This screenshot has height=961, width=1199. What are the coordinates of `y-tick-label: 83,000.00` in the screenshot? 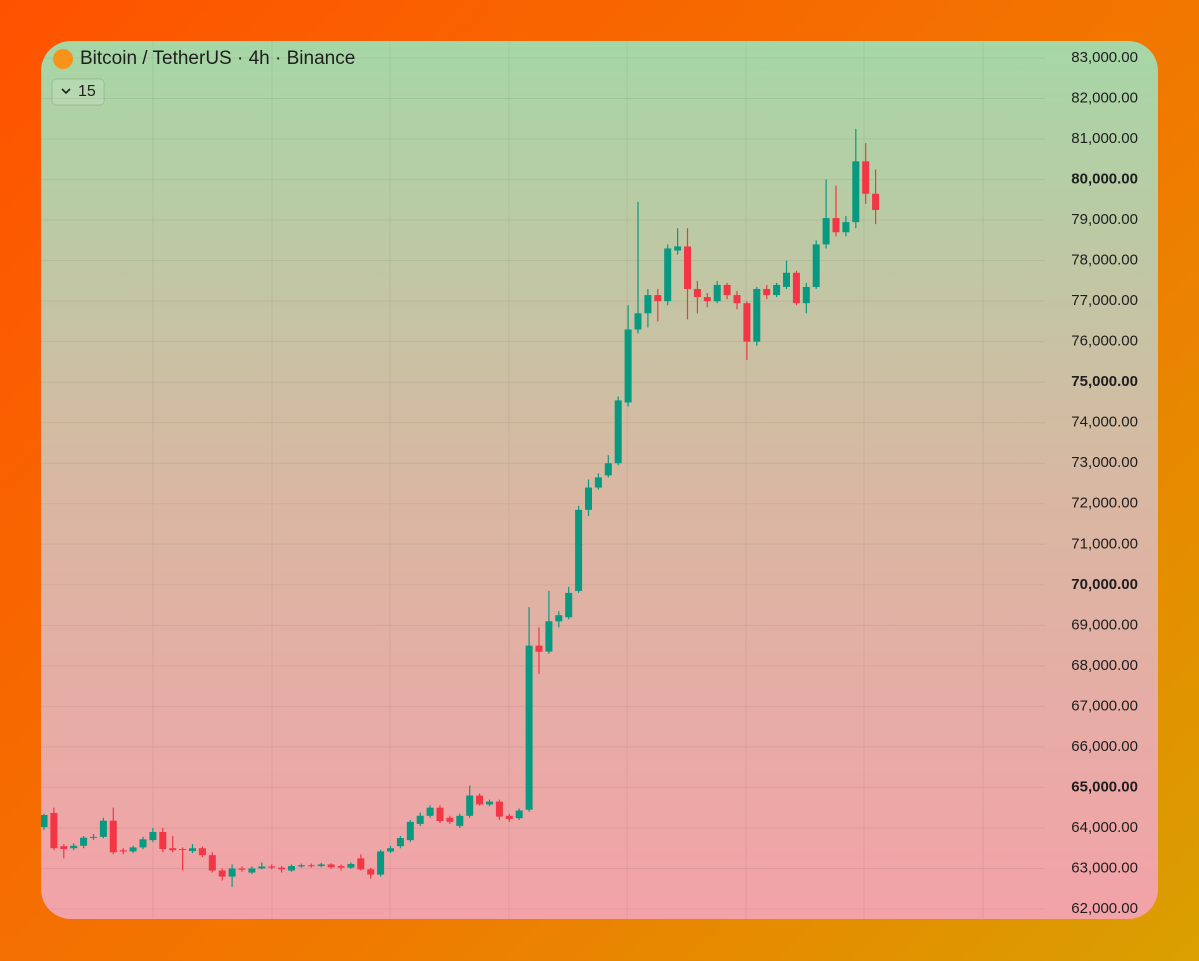 It's located at (1104, 57).